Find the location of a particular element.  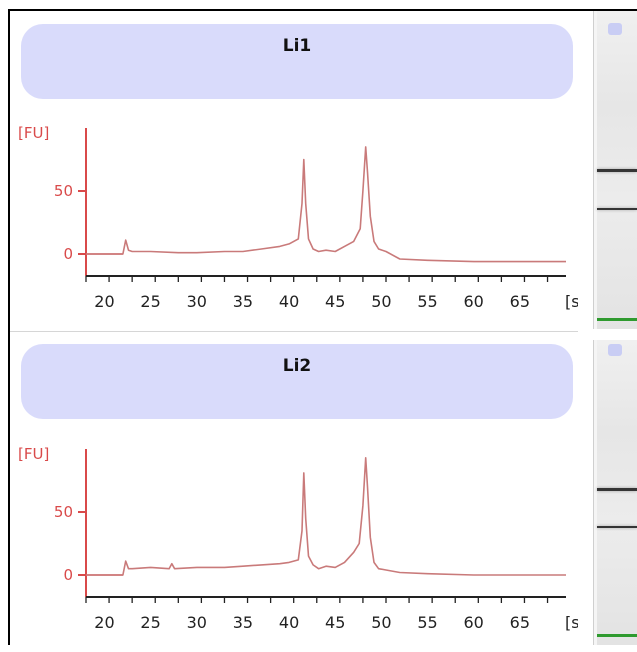

sample-title: Li2 is located at coordinates (297, 366).